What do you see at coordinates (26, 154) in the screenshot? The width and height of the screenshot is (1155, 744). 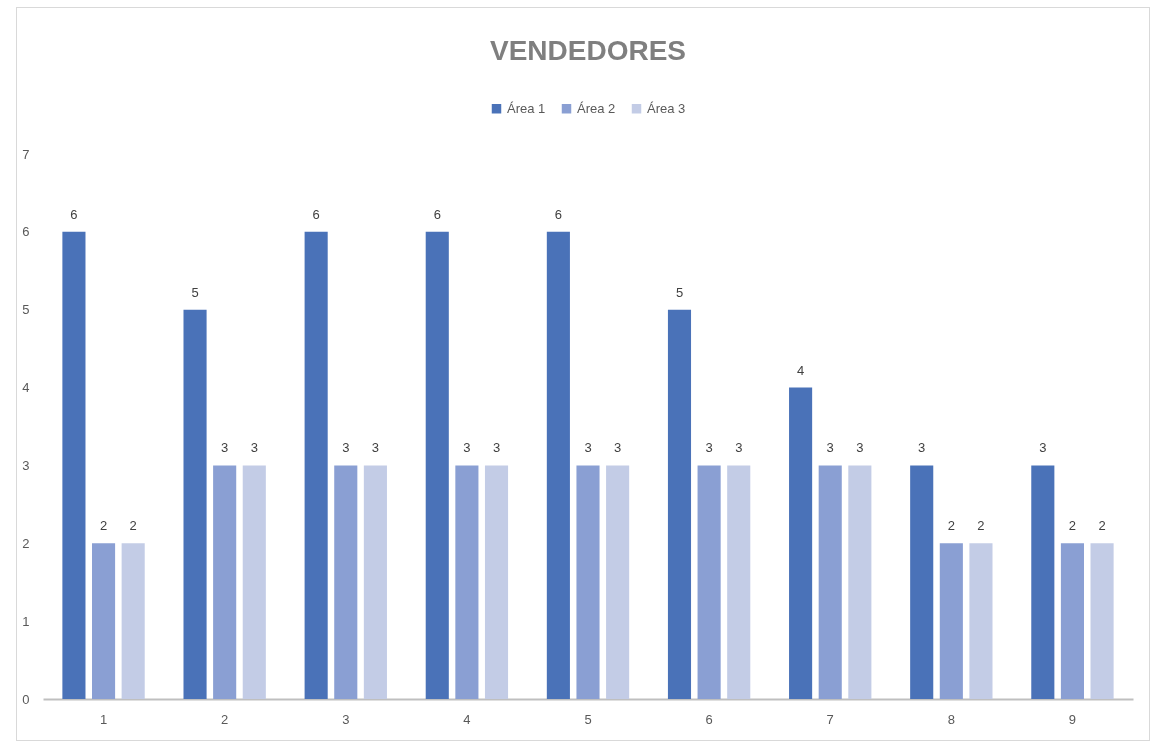 I see `y-tick-label: 7` at bounding box center [26, 154].